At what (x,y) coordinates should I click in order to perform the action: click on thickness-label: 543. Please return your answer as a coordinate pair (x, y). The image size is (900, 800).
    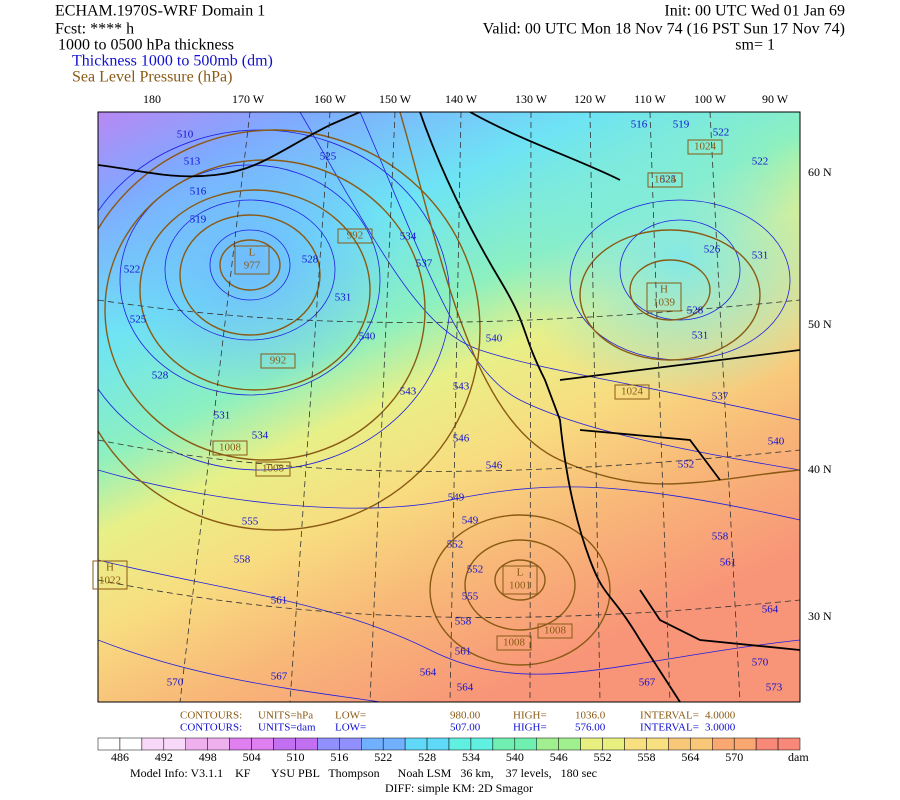
    Looking at the image, I should click on (408, 392).